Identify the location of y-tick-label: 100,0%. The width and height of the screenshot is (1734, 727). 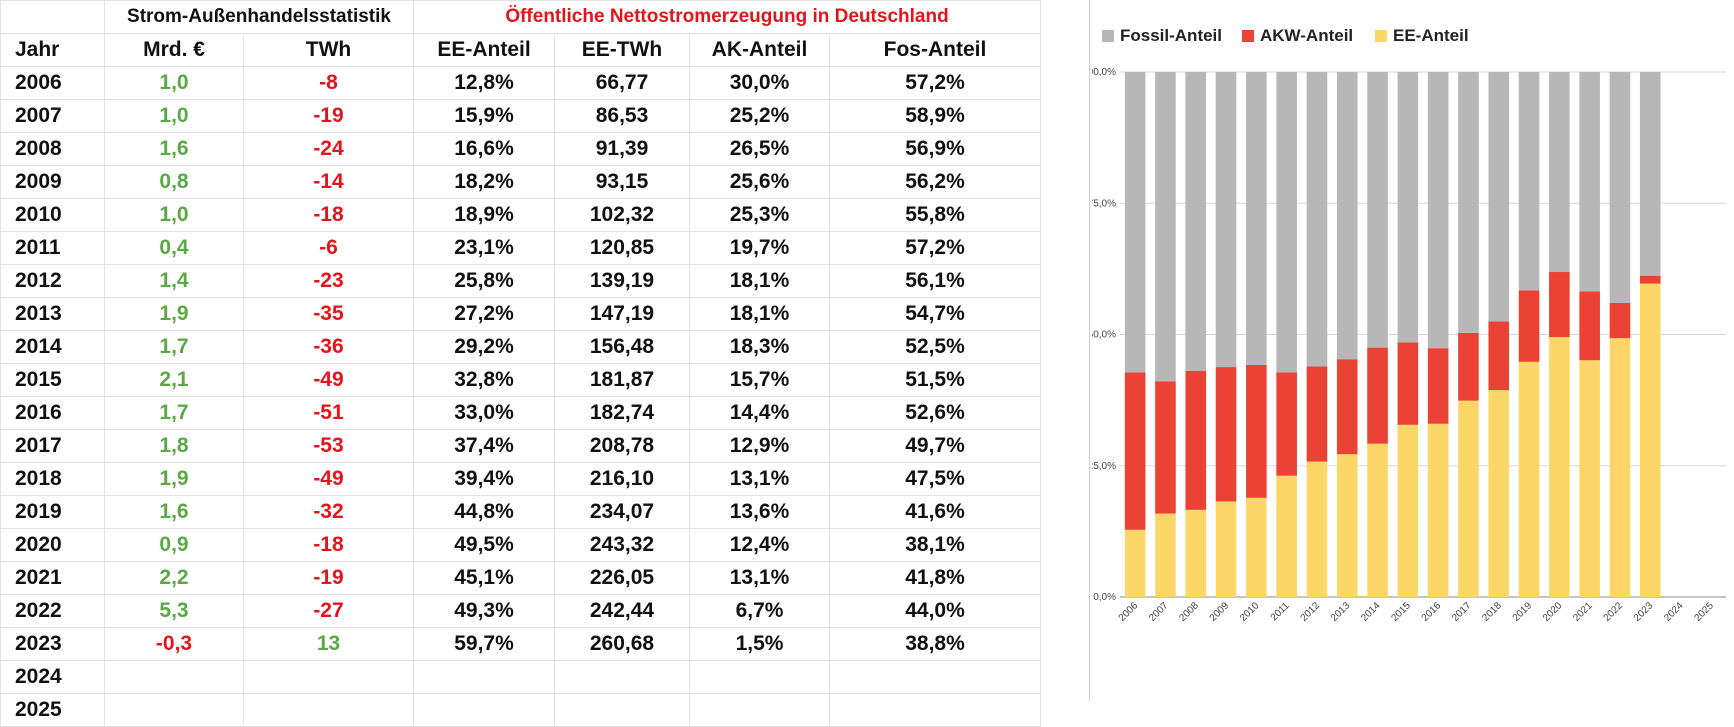
(1104, 72).